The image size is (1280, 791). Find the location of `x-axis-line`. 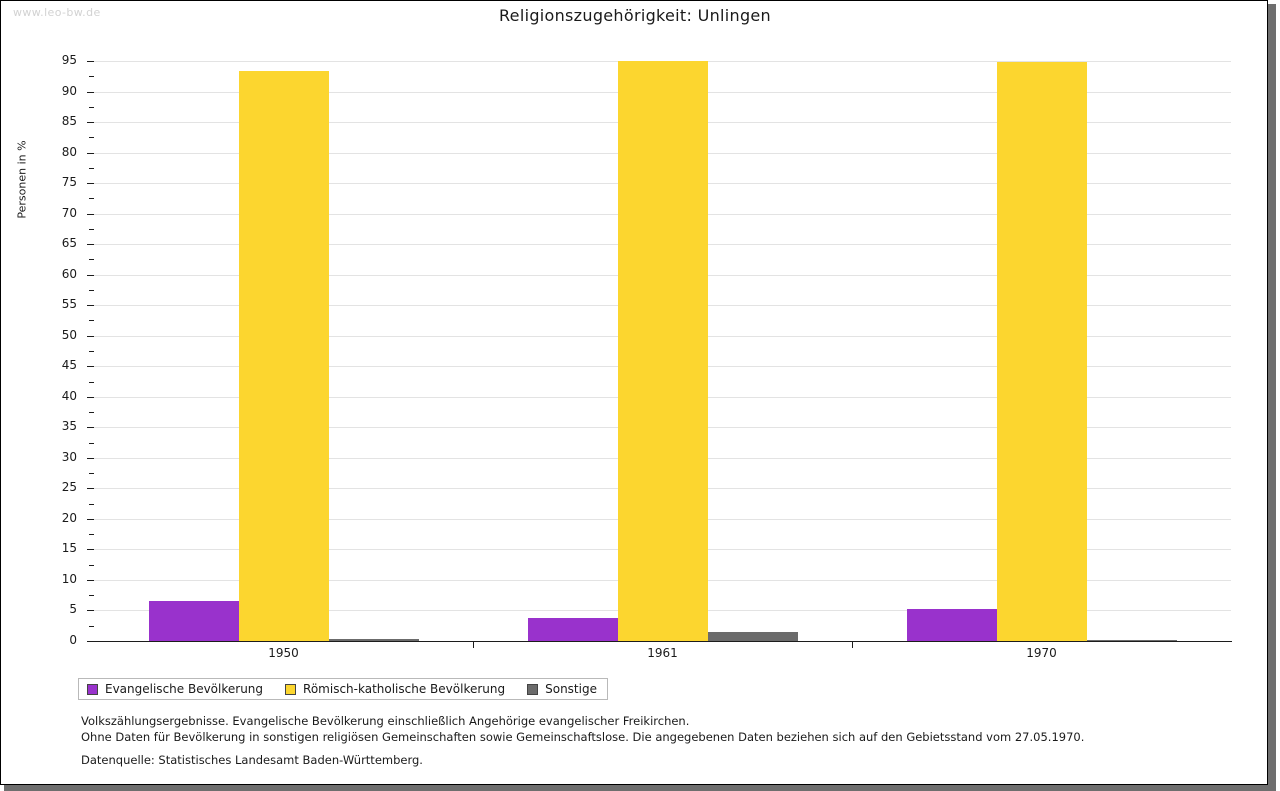

x-axis-line is located at coordinates (663, 641).